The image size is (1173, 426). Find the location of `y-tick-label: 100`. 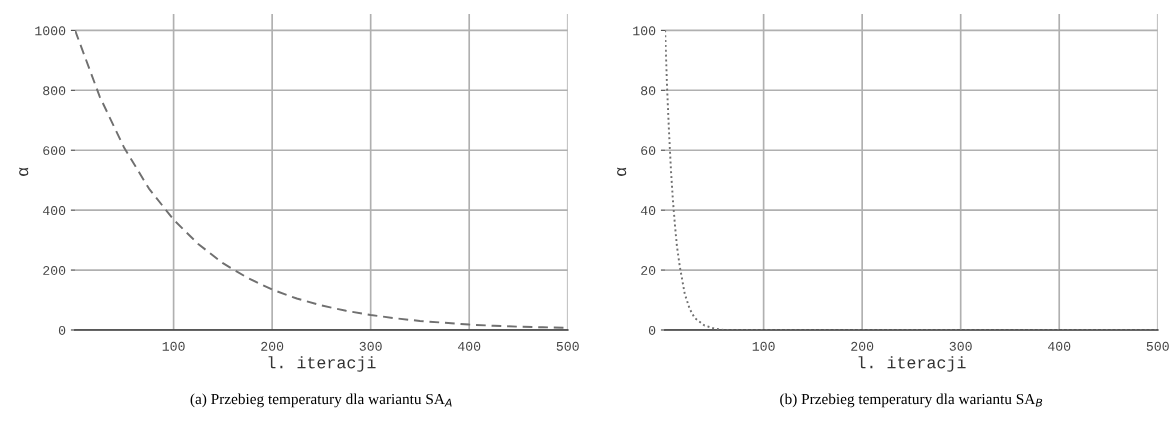

y-tick-label: 100 is located at coordinates (644, 31).